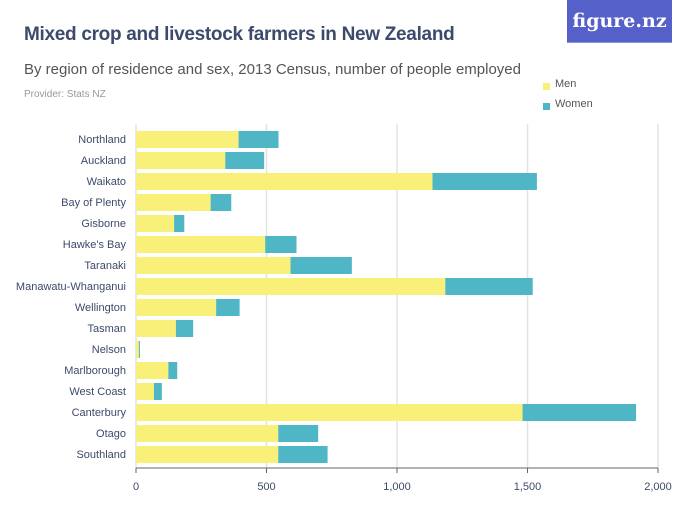  What do you see at coordinates (103, 224) in the screenshot?
I see `category-label: Gisborne` at bounding box center [103, 224].